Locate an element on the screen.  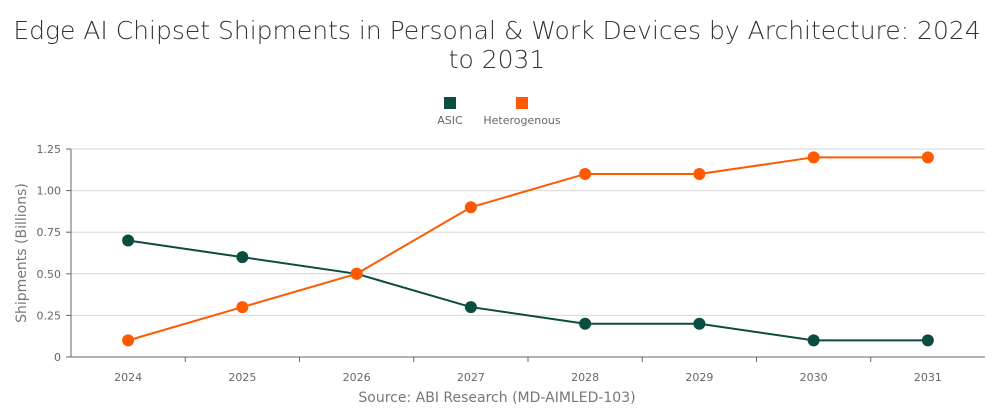
legend-label-heterogenous: Heterogenous is located at coordinates (522, 120).